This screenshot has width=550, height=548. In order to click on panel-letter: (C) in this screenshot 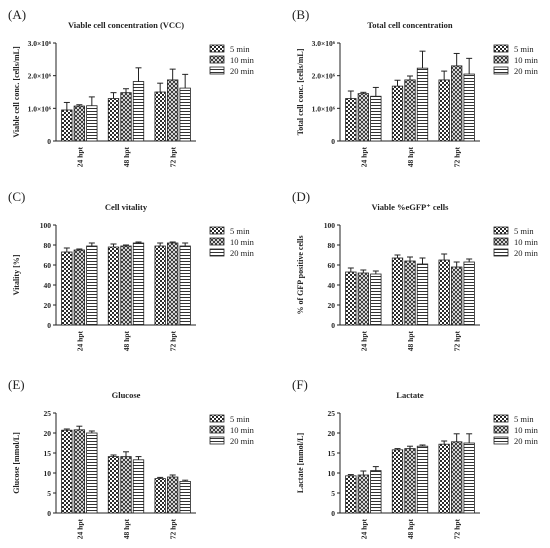, I will do `click(16, 196)`.